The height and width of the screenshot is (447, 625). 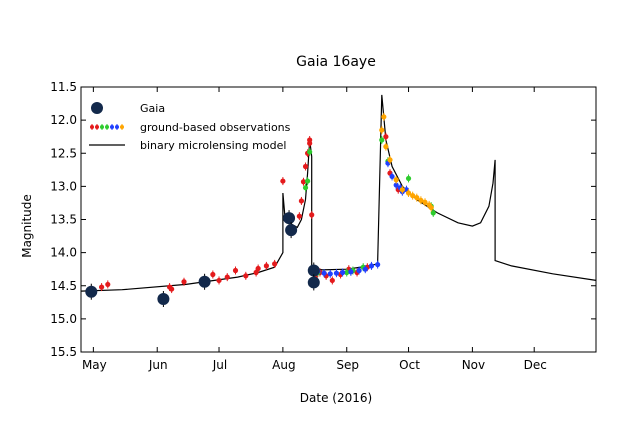 What do you see at coordinates (152, 108) in the screenshot?
I see `legend-gaia-label: Gaia` at bounding box center [152, 108].